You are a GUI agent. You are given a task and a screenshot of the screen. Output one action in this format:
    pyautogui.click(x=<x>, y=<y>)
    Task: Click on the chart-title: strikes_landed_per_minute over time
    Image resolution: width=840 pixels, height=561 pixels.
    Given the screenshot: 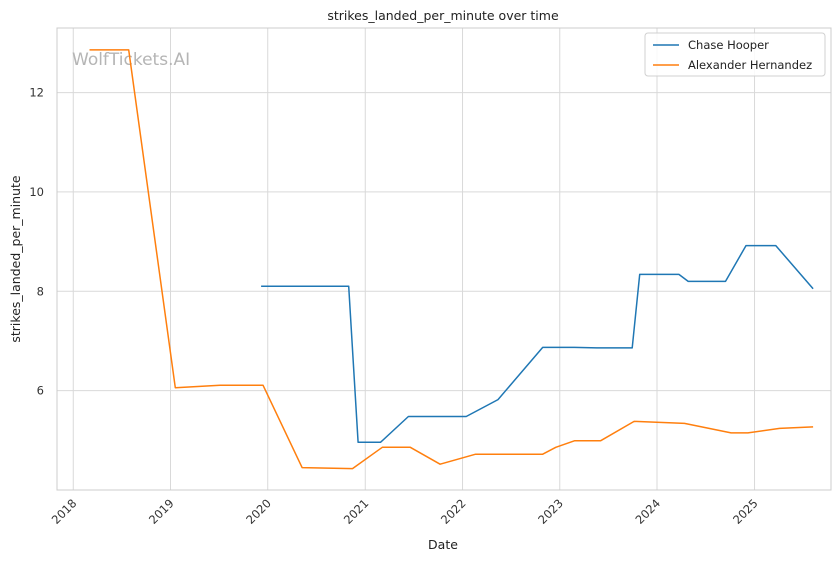 What is the action you would take?
    pyautogui.click(x=443, y=15)
    